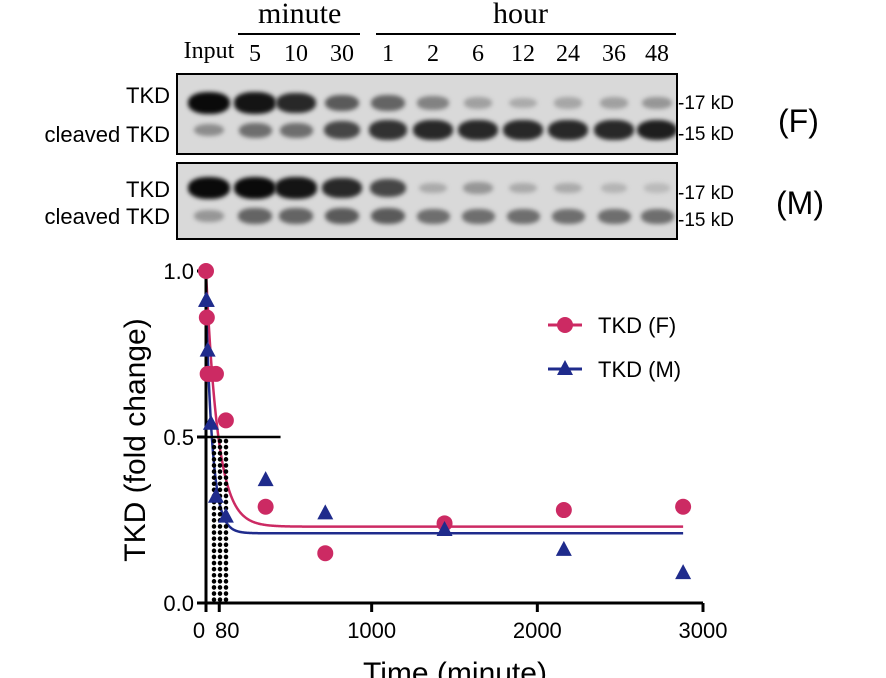  Describe the element at coordinates (706, 103) in the screenshot. I see `marker-17kd-f: -17 kD` at that location.